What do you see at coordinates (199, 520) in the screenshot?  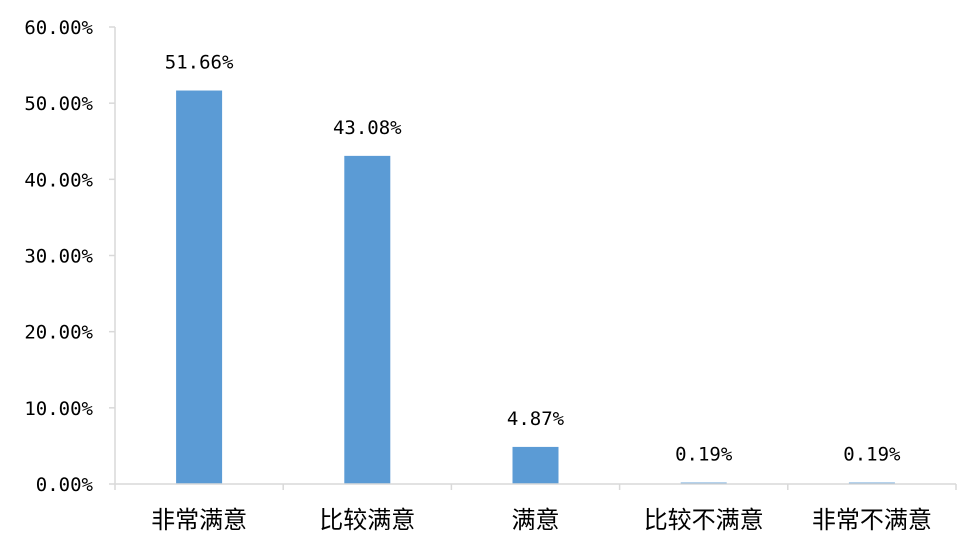 I see `x-category-label: 非常满意` at bounding box center [199, 520].